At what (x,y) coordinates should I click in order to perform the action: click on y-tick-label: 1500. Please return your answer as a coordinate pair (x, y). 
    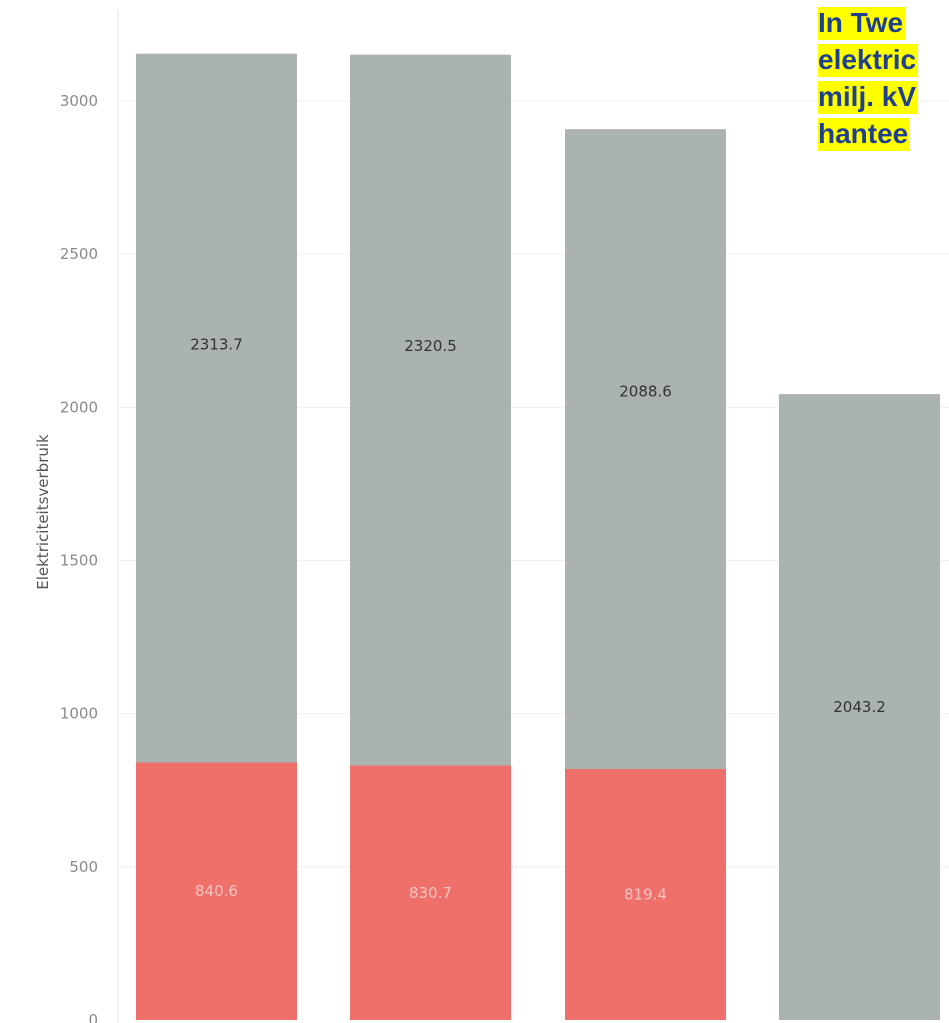
    Looking at the image, I should click on (79, 561).